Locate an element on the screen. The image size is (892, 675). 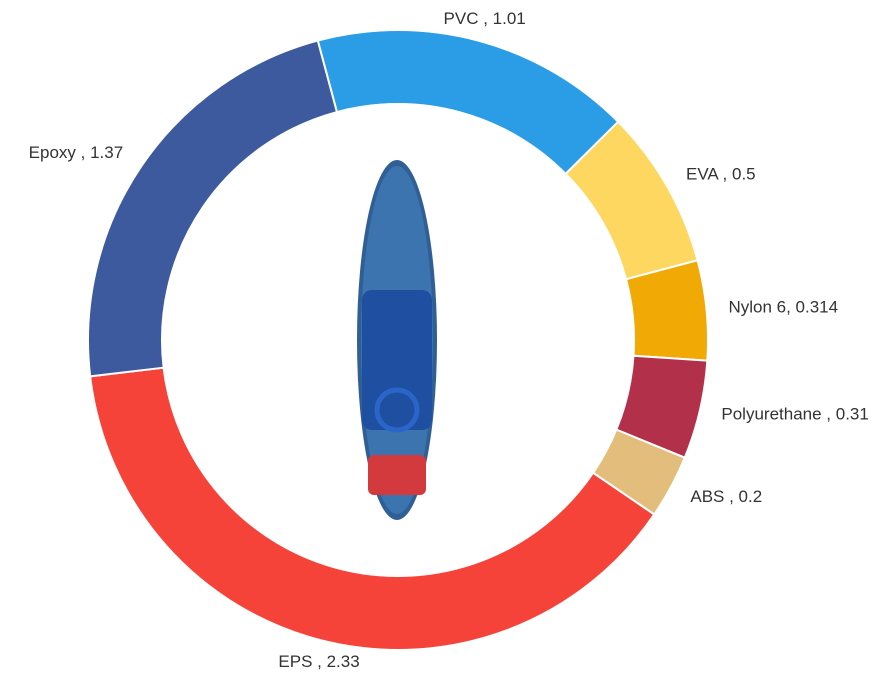
data-label: Nylon 6, 0.314 is located at coordinates (783, 306).